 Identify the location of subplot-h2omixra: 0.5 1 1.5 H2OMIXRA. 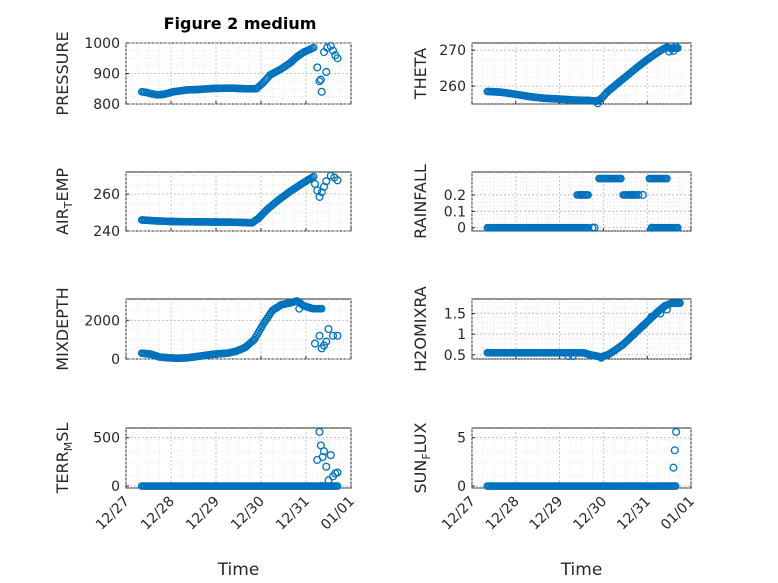
(551, 329).